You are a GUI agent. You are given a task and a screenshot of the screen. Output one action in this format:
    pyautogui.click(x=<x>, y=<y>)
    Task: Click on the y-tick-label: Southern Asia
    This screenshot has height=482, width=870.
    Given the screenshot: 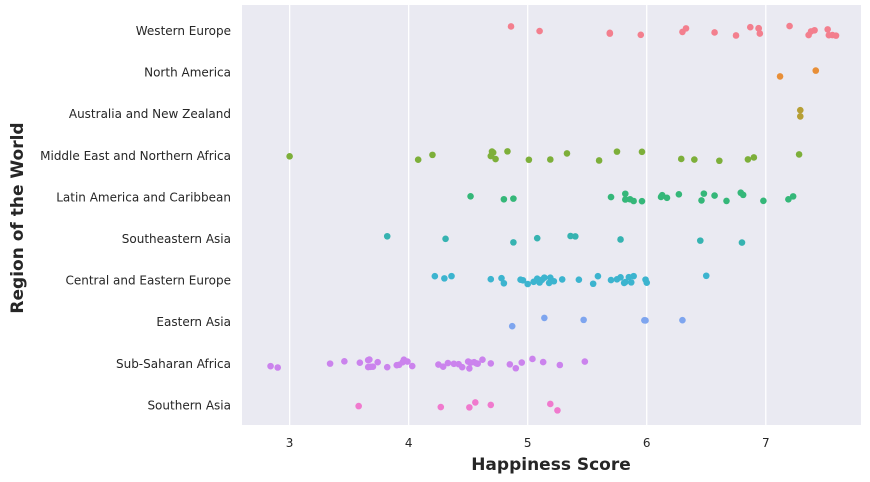 What is the action you would take?
    pyautogui.click(x=189, y=405)
    